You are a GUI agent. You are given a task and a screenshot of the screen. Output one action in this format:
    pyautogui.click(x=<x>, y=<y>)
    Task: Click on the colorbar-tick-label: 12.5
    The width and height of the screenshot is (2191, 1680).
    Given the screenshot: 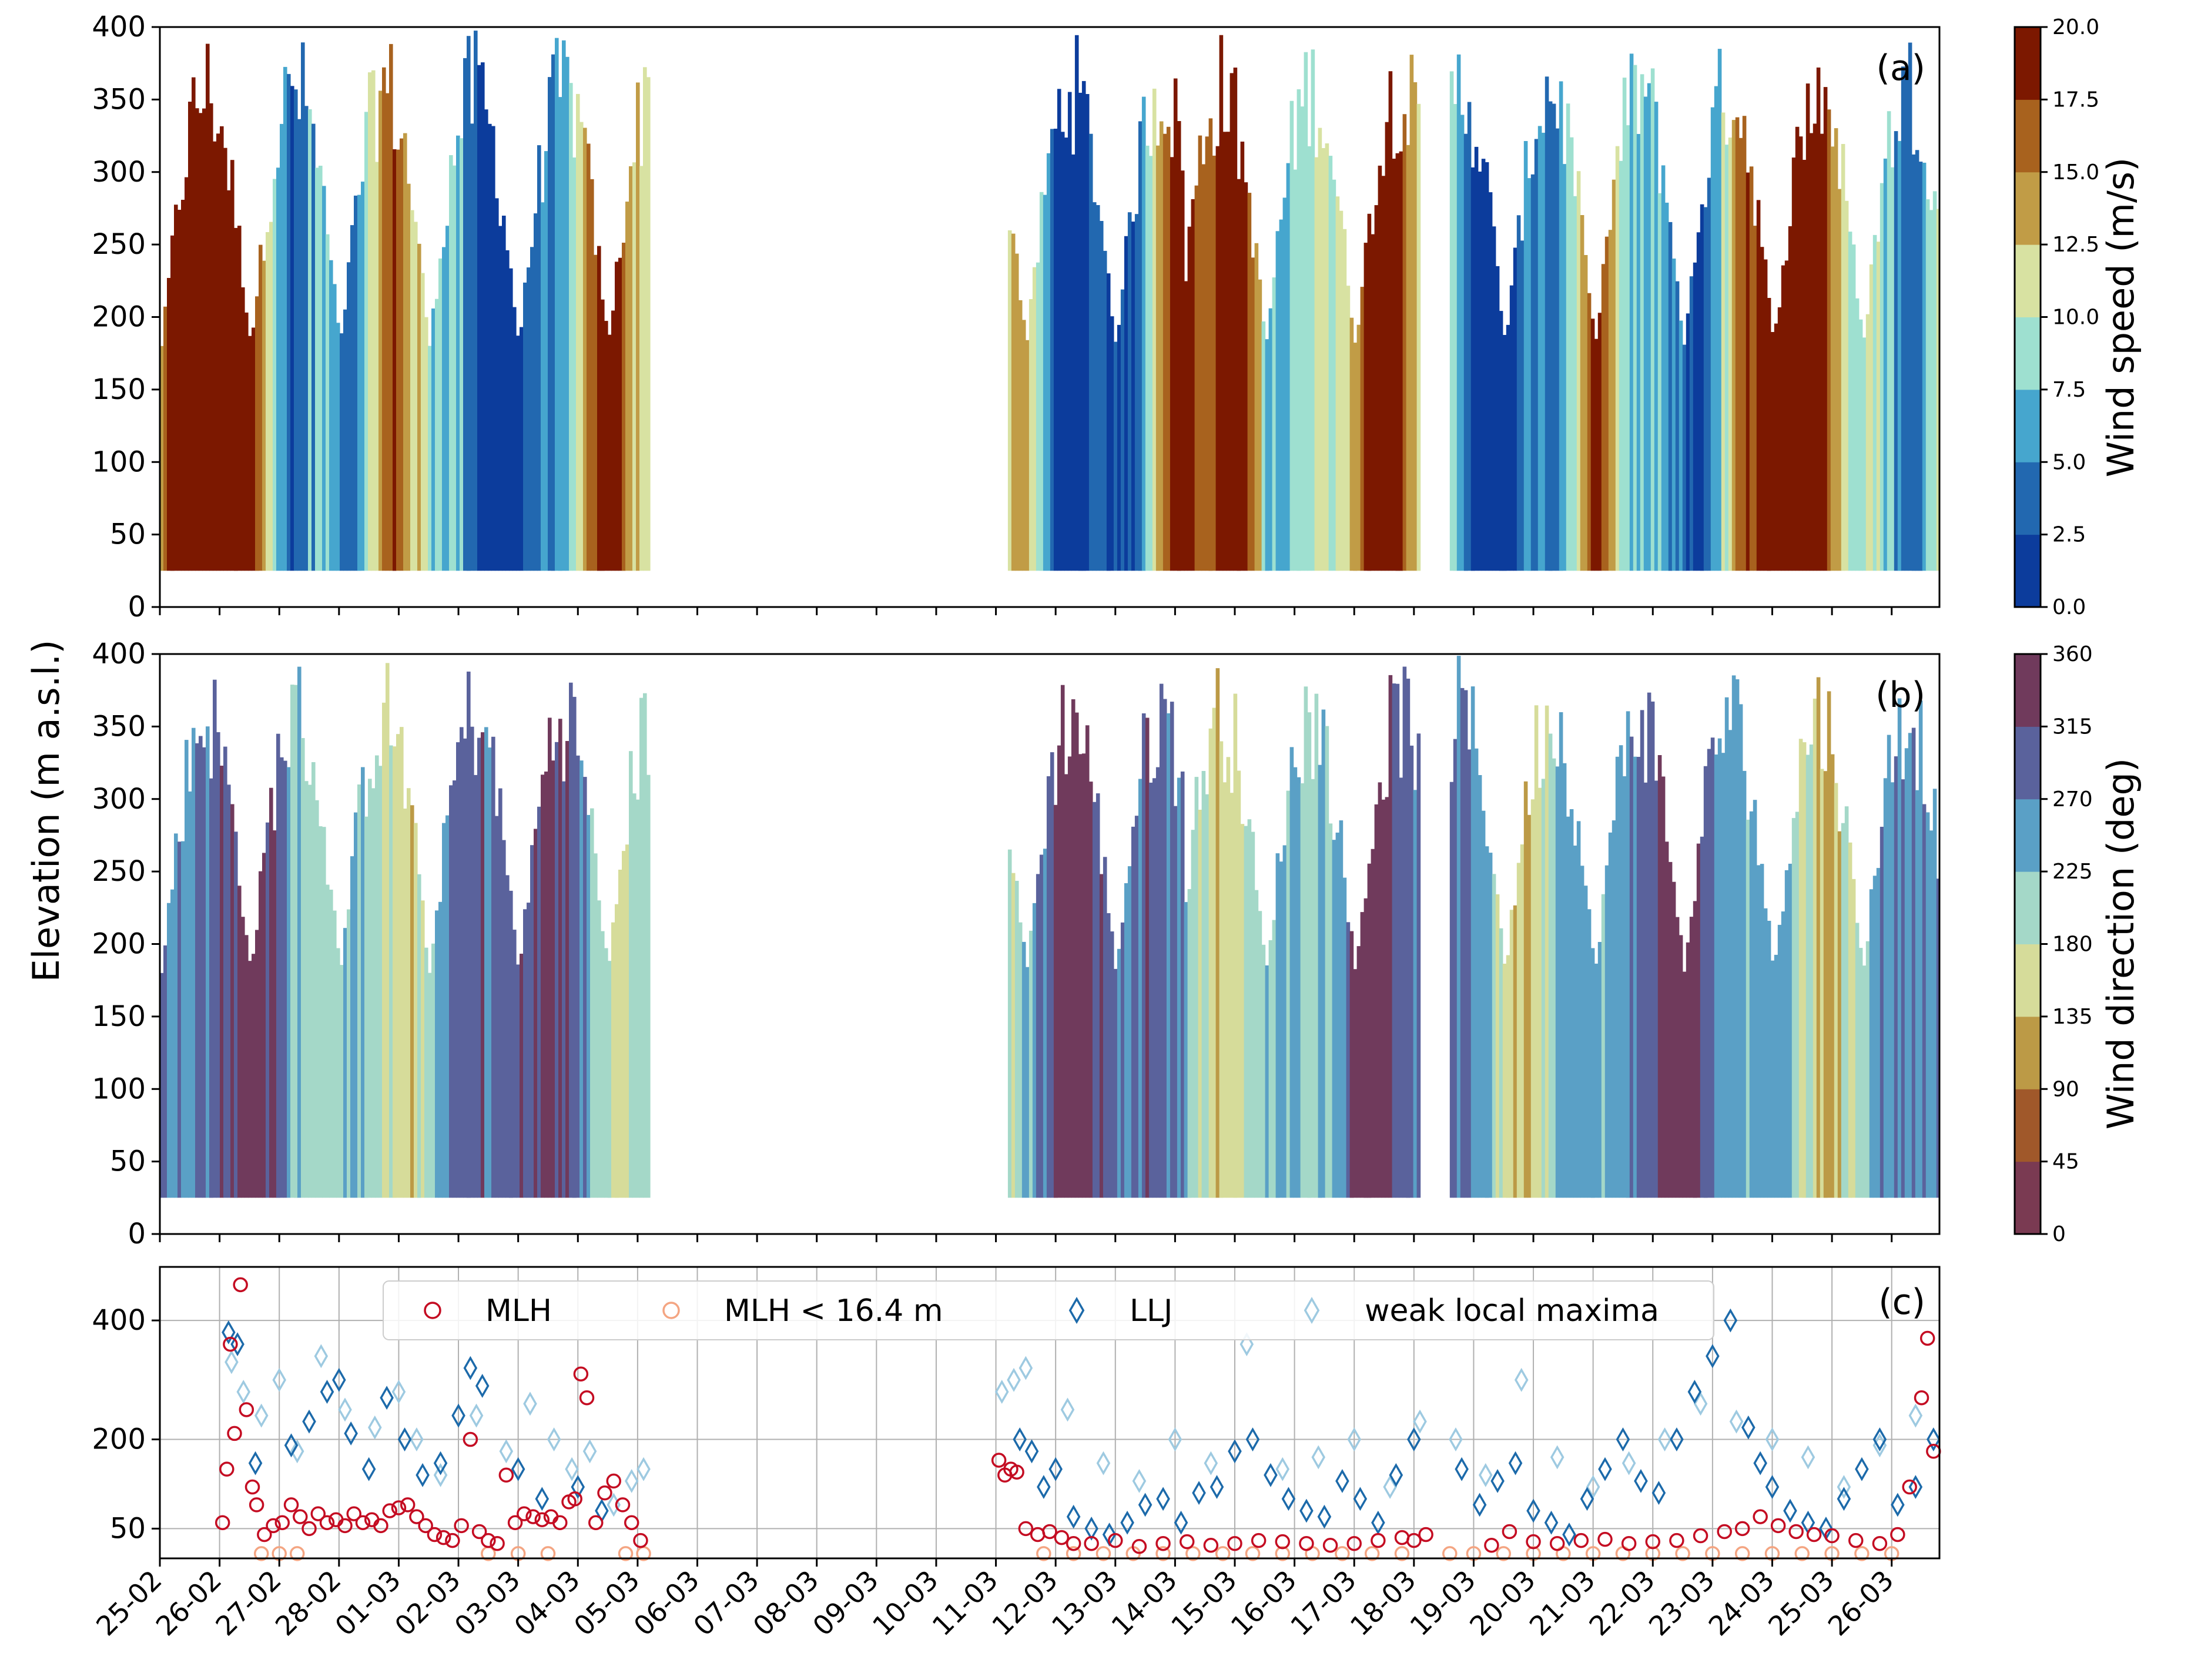 What is the action you would take?
    pyautogui.click(x=2075, y=245)
    